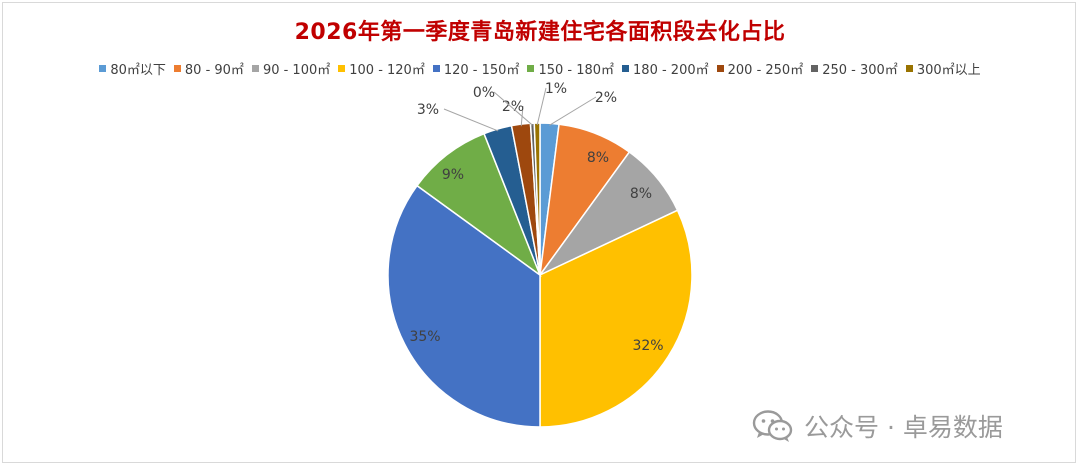 The height and width of the screenshot is (467, 1080). I want to click on legend-item: 80 - 90㎡, so click(208, 68).